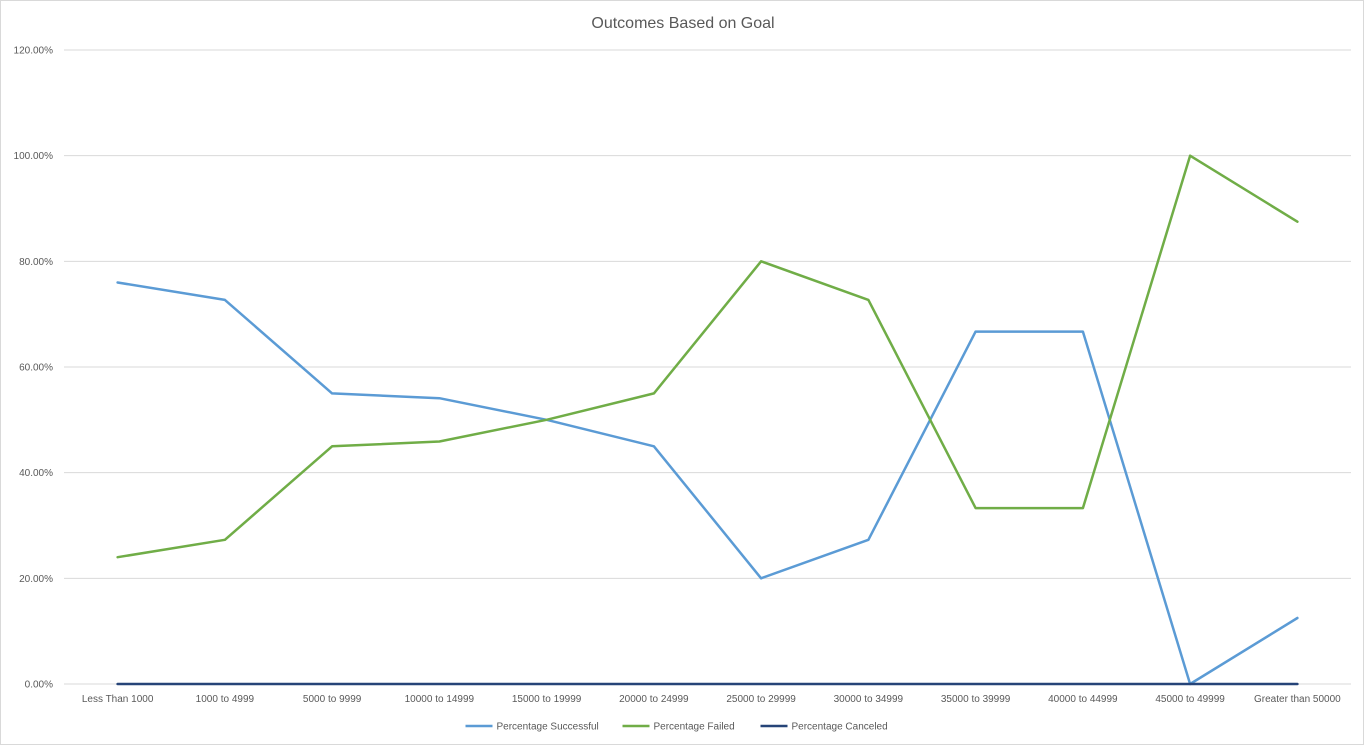 Image resolution: width=1364 pixels, height=746 pixels. I want to click on x-tick-label: 30000 to 34999, so click(869, 699).